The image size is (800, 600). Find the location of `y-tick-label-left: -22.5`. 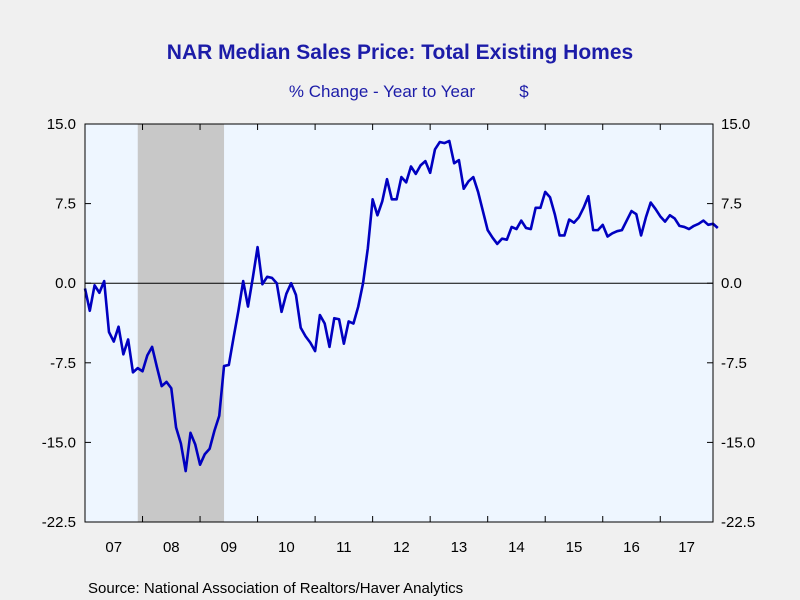

y-tick-label-left: -22.5 is located at coordinates (59, 522).